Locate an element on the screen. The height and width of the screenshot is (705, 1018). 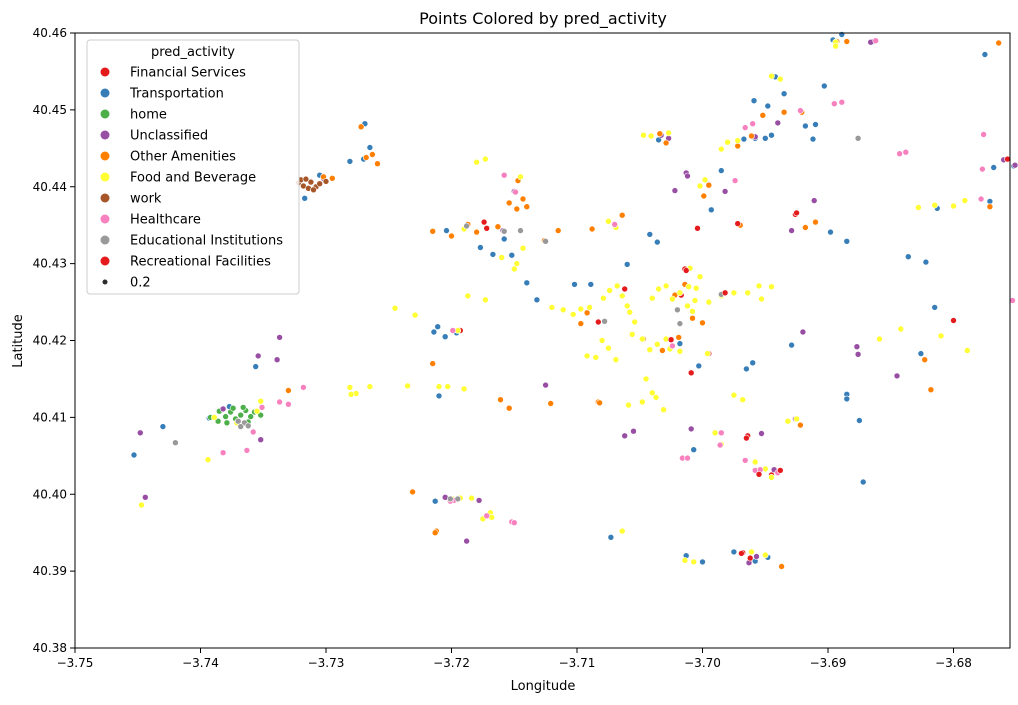
y-tick-label: 40.46 is located at coordinates (50, 33).